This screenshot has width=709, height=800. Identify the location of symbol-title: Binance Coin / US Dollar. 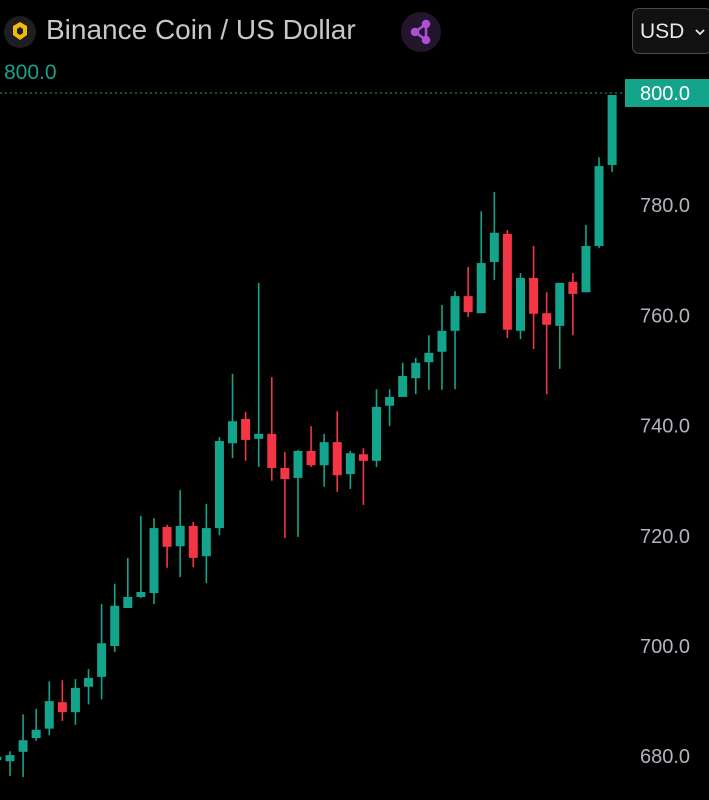
(201, 29).